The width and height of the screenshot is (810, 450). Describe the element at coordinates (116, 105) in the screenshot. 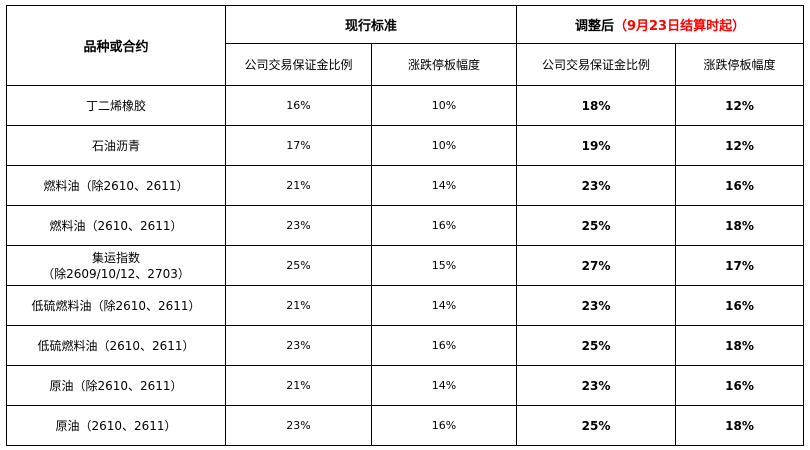

I see `row-variety-name: 丁二烯橡胶` at that location.